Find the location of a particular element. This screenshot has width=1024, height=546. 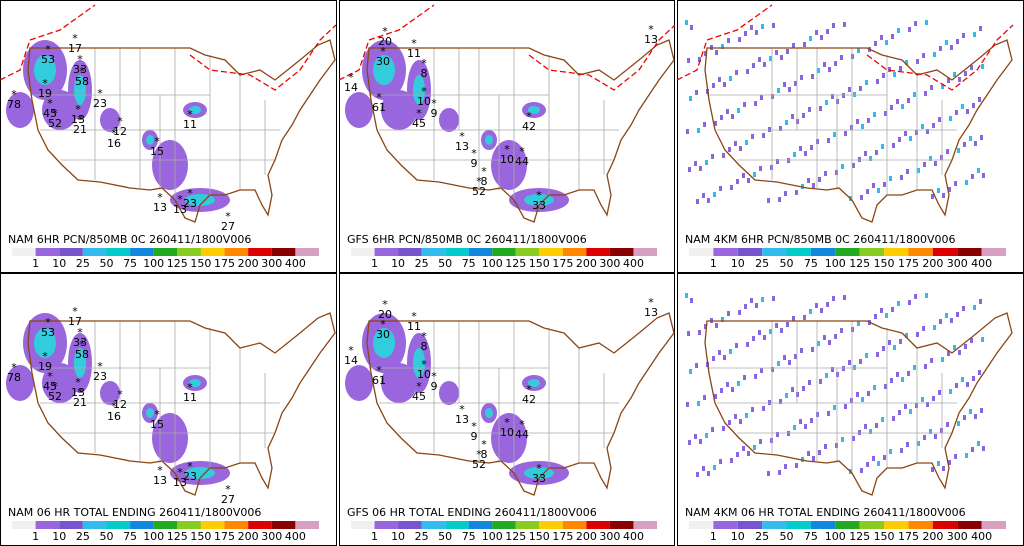

legend-label: 125 is located at coordinates (177, 263).